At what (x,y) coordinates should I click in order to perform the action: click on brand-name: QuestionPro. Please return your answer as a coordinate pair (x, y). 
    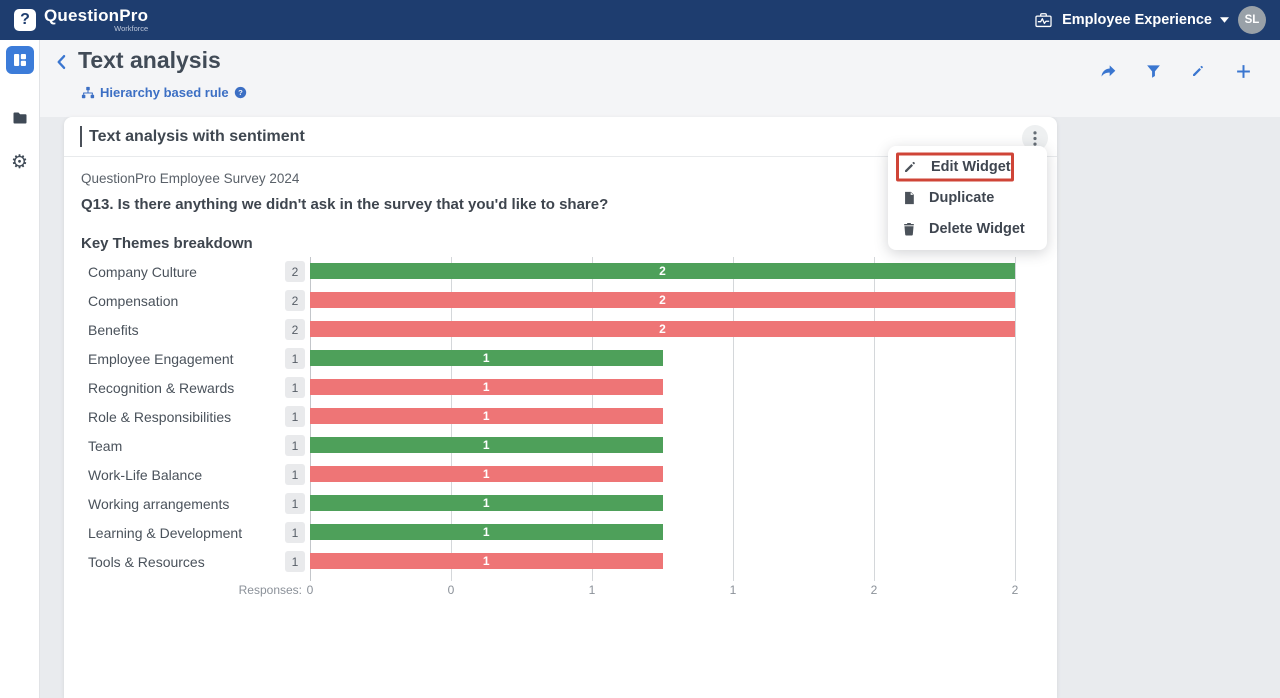
    Looking at the image, I should click on (96, 15).